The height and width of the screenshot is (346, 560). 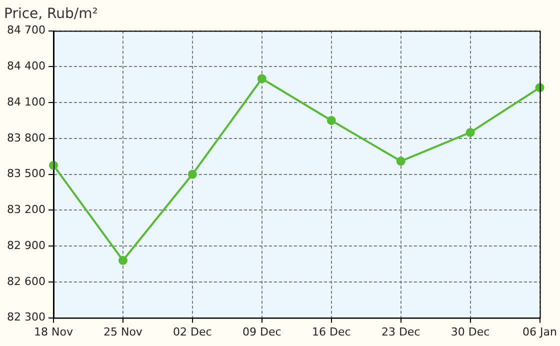 I want to click on y-tick-label: 82 300, so click(x=26, y=317).